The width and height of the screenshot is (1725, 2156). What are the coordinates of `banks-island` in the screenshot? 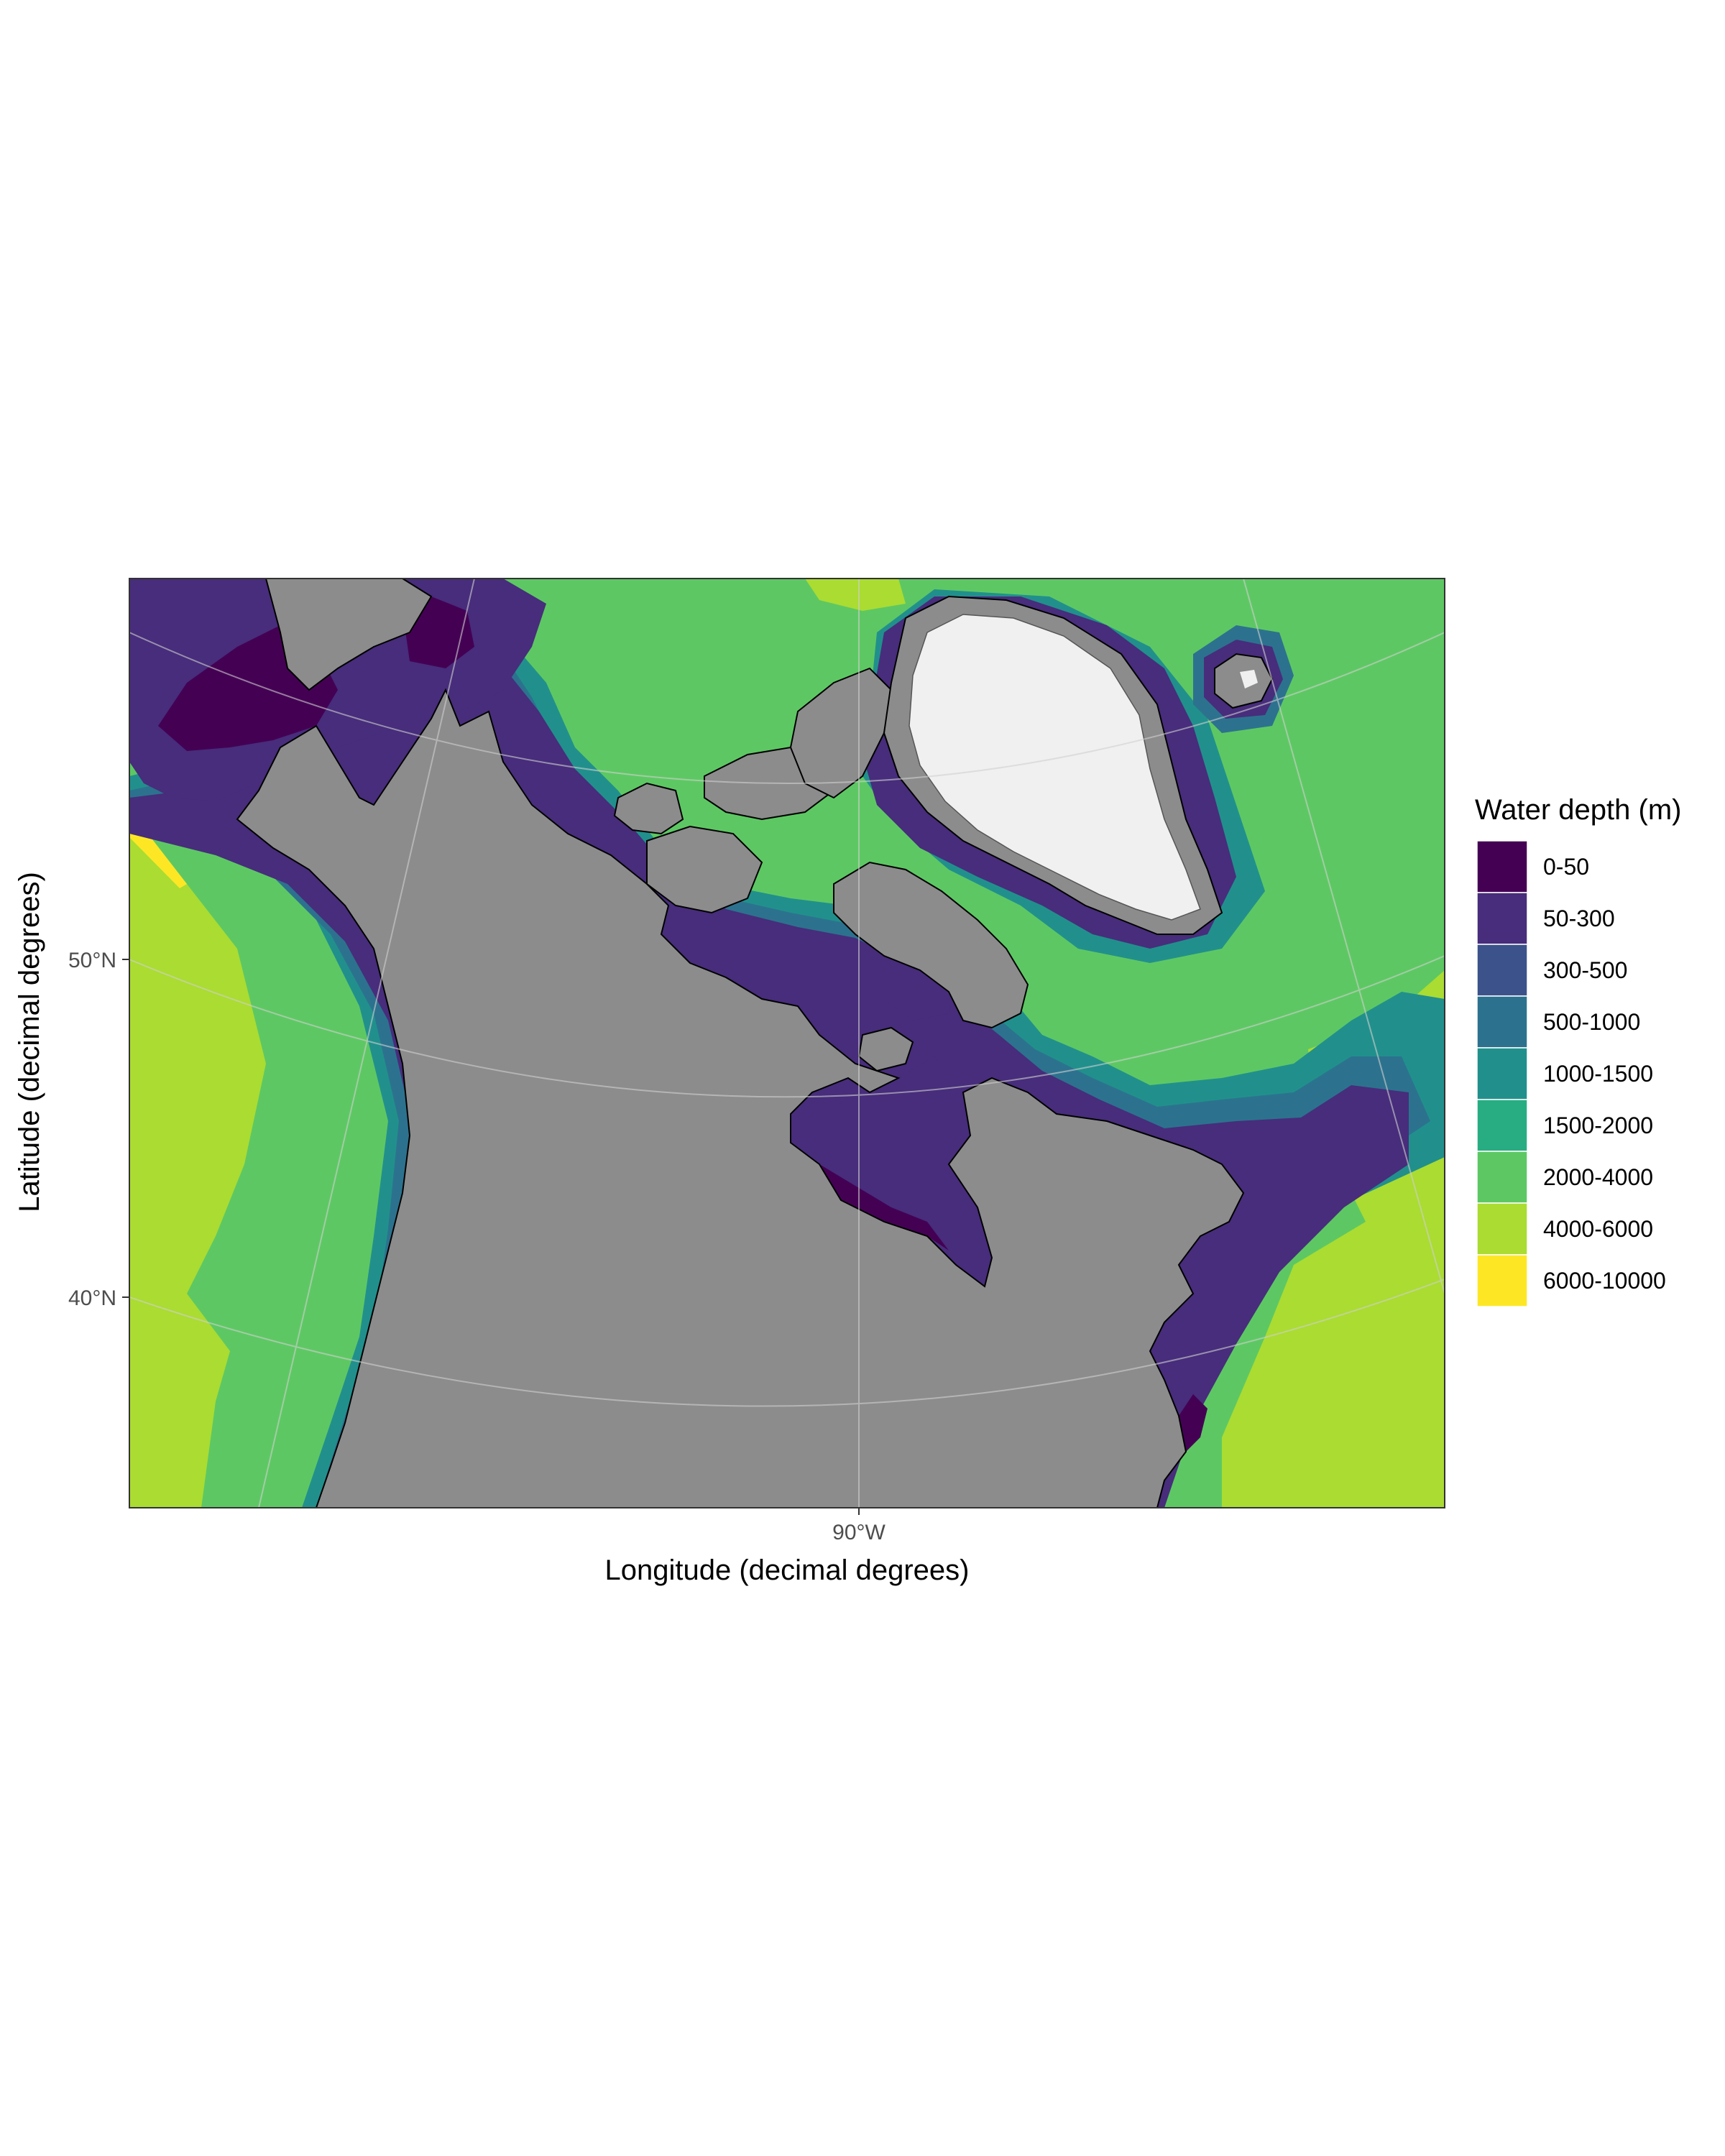 It's located at (648, 808).